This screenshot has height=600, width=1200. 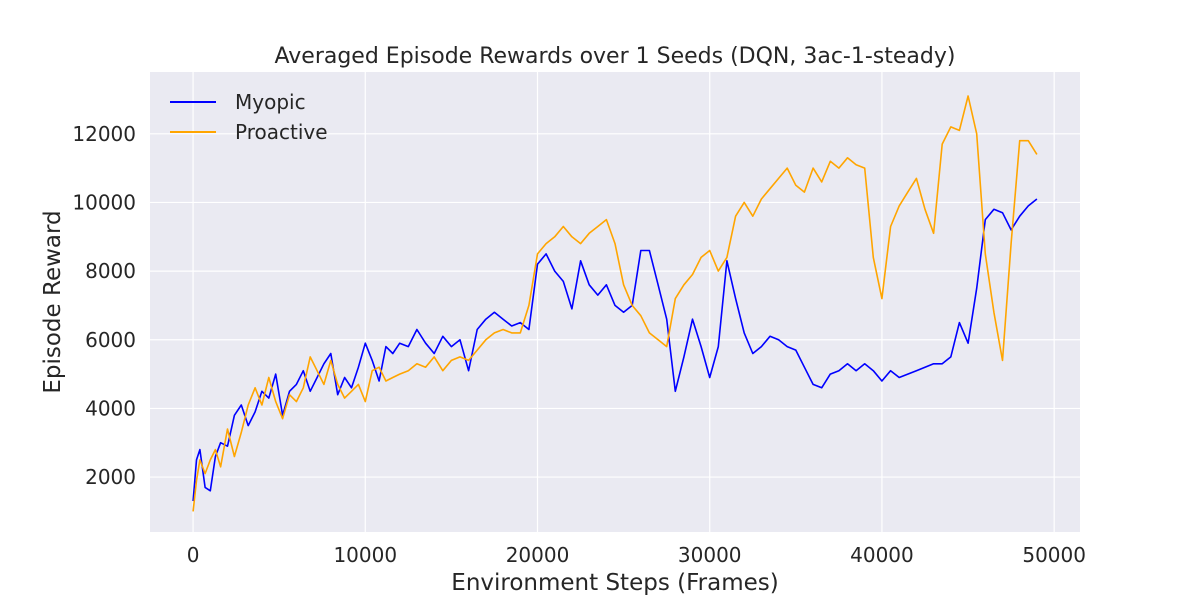 I want to click on x-tick-label: 20000, so click(x=538, y=555).